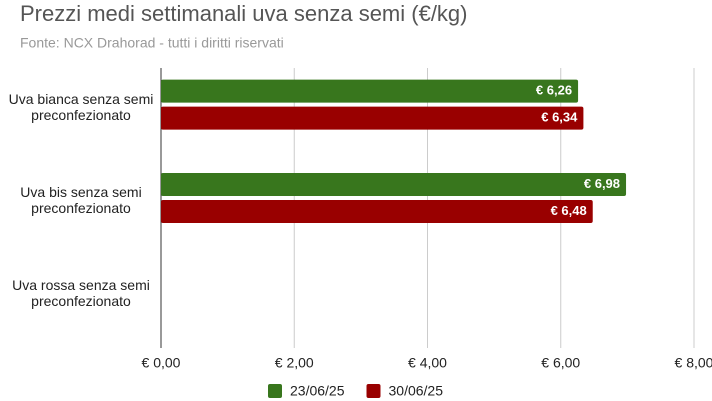 This screenshot has height=401, width=712. I want to click on x-tick-label: € 2,00, so click(294, 363).